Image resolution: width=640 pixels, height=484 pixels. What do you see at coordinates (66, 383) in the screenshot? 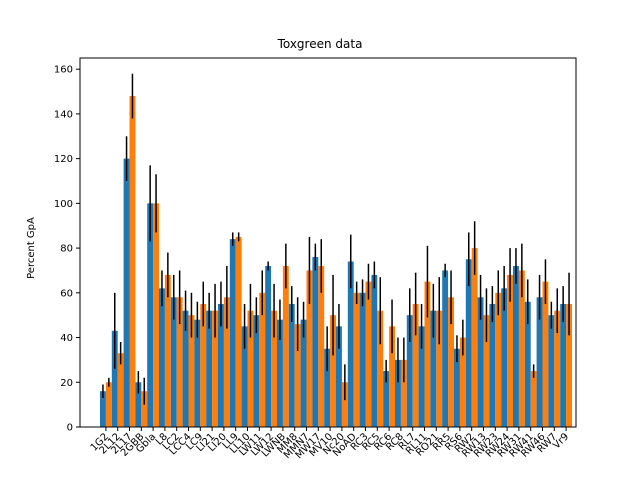
I see `y-tick-label: 20` at bounding box center [66, 383].